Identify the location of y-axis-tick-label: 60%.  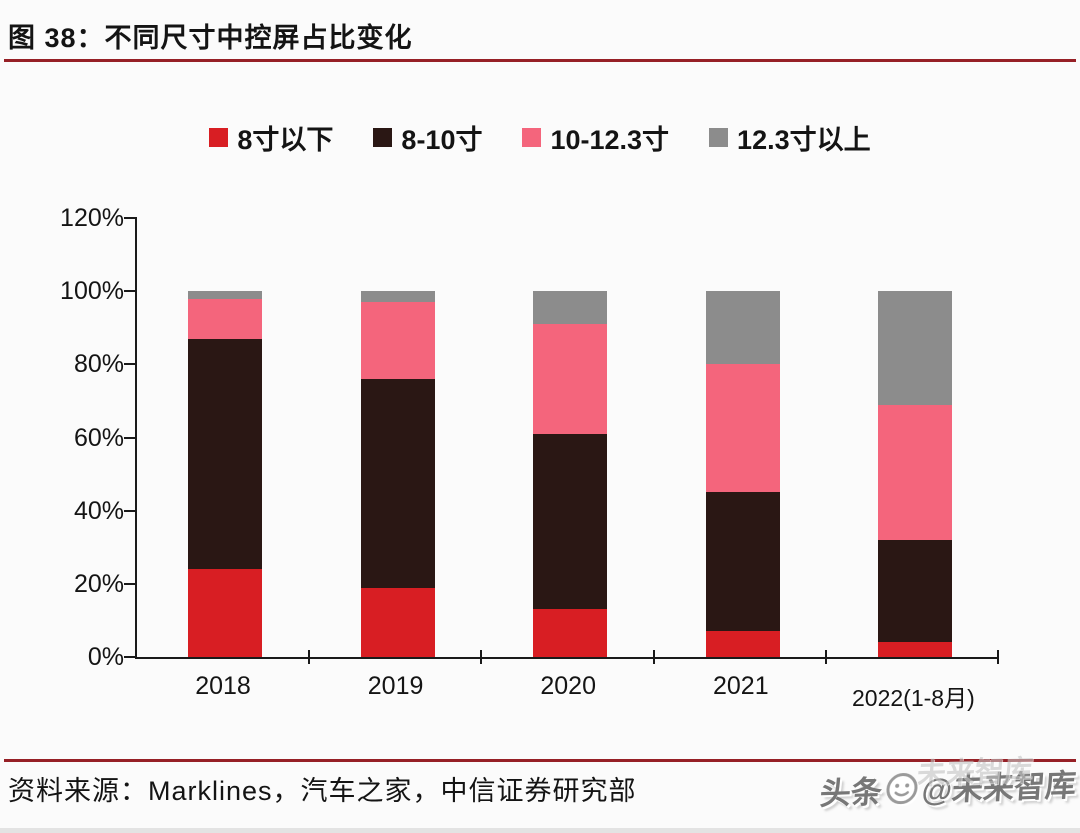
(98, 437).